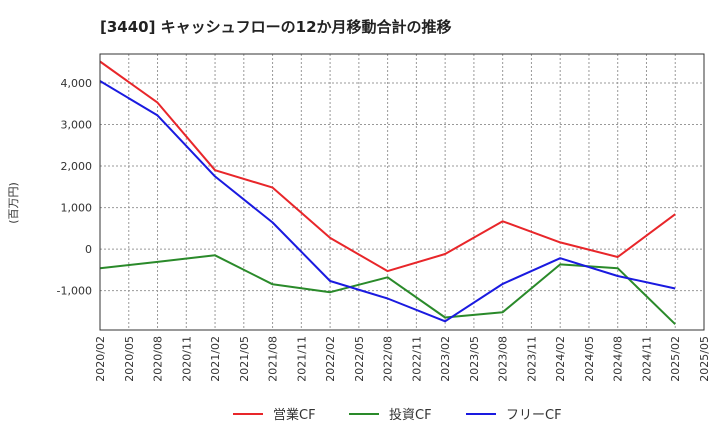 The image size is (720, 440). Describe the element at coordinates (618, 359) in the screenshot. I see `x-tick-label: 2024/08` at that location.